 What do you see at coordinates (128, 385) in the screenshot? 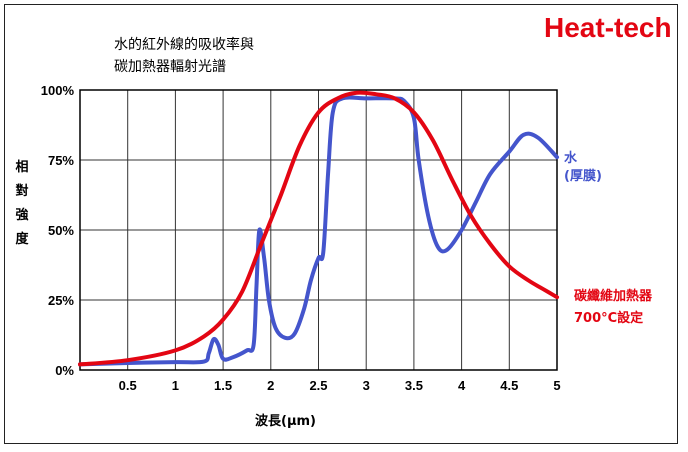
I see `x-tick-label: 0.5` at bounding box center [128, 385].